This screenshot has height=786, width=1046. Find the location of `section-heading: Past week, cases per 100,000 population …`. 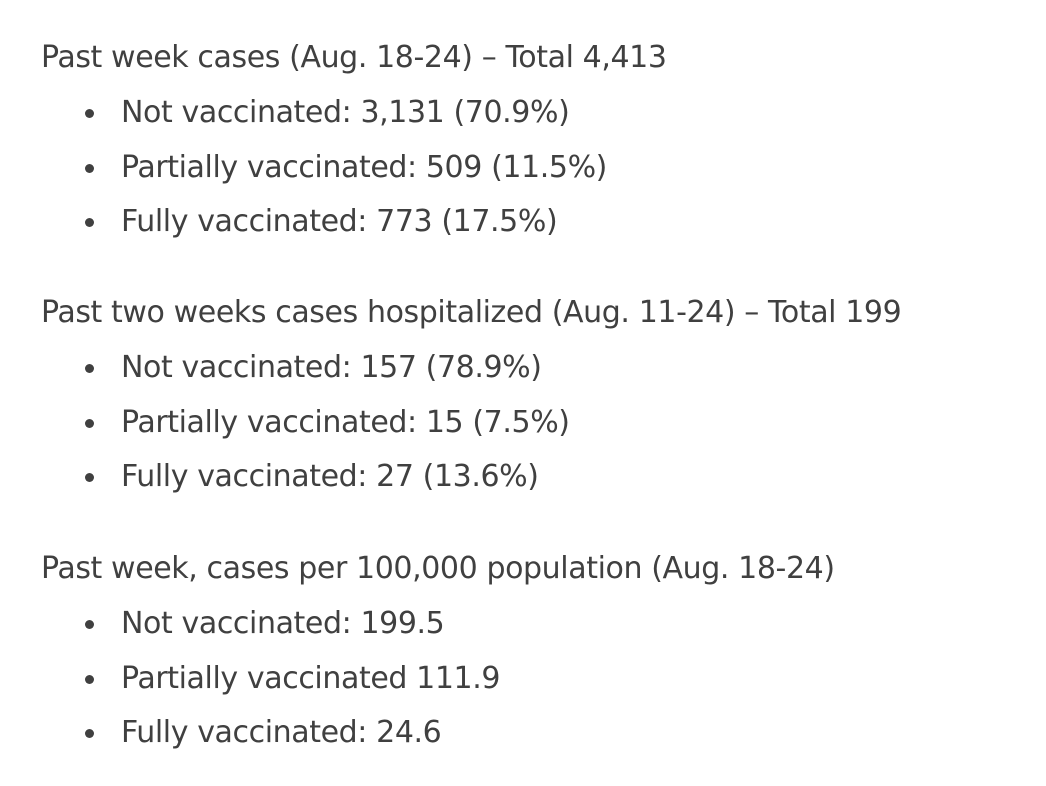

section-heading: Past week, cases per 100,000 population … is located at coordinates (438, 568).